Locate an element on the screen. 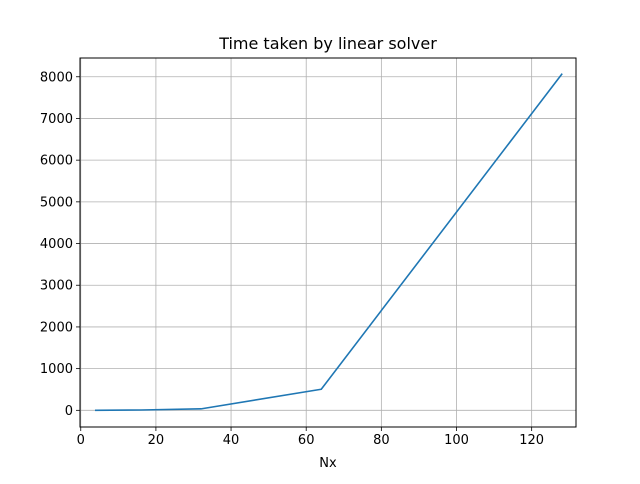 This screenshot has height=484, width=640. y-tick-label: 2000 is located at coordinates (56, 327).